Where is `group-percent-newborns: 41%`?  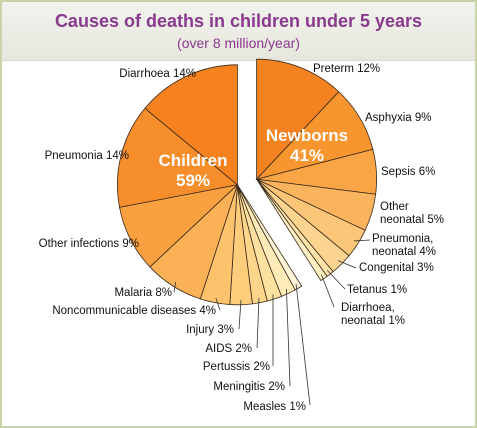 group-percent-newborns: 41% is located at coordinates (307, 155).